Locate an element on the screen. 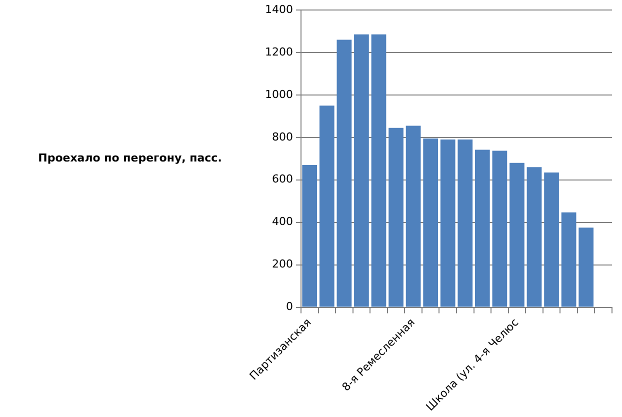 This screenshot has width=622, height=417. y-tick-label: 400 is located at coordinates (282, 221).